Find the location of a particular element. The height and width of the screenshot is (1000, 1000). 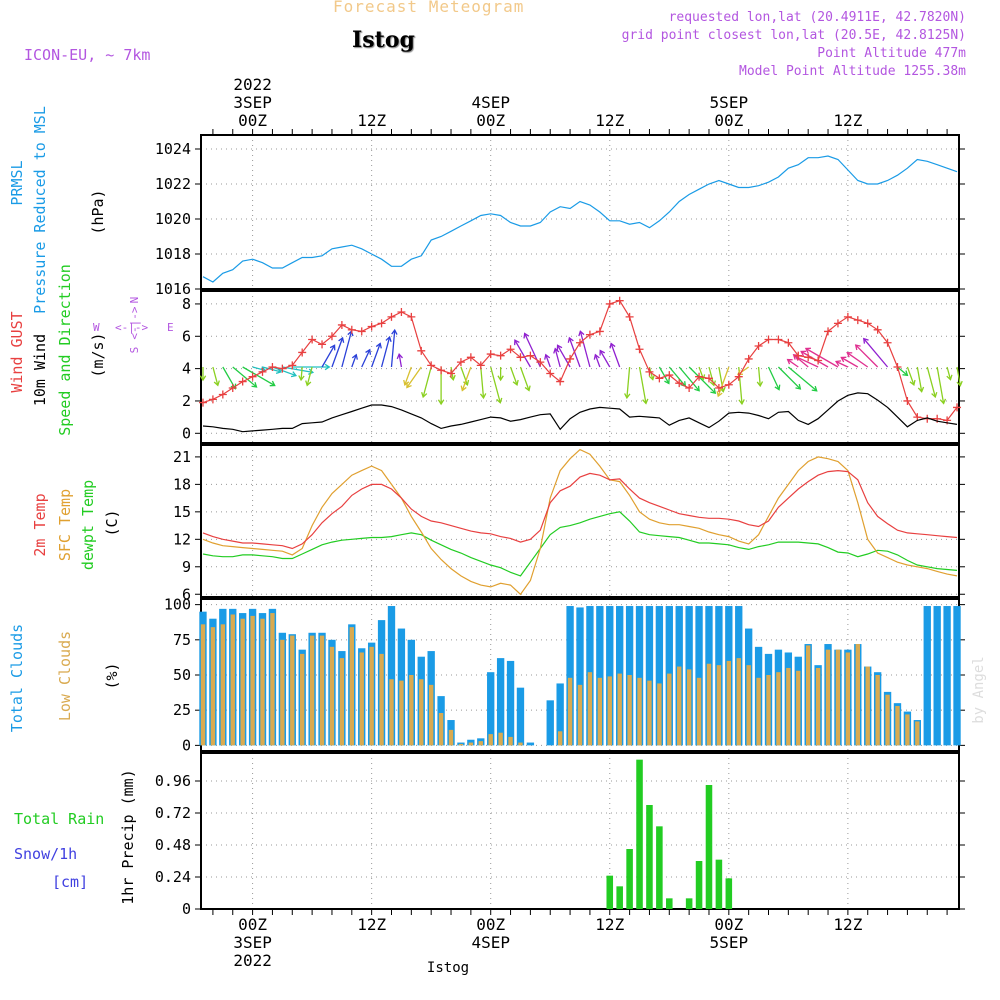

compass-ew-arrow: <-|-> is located at coordinates (131, 327).